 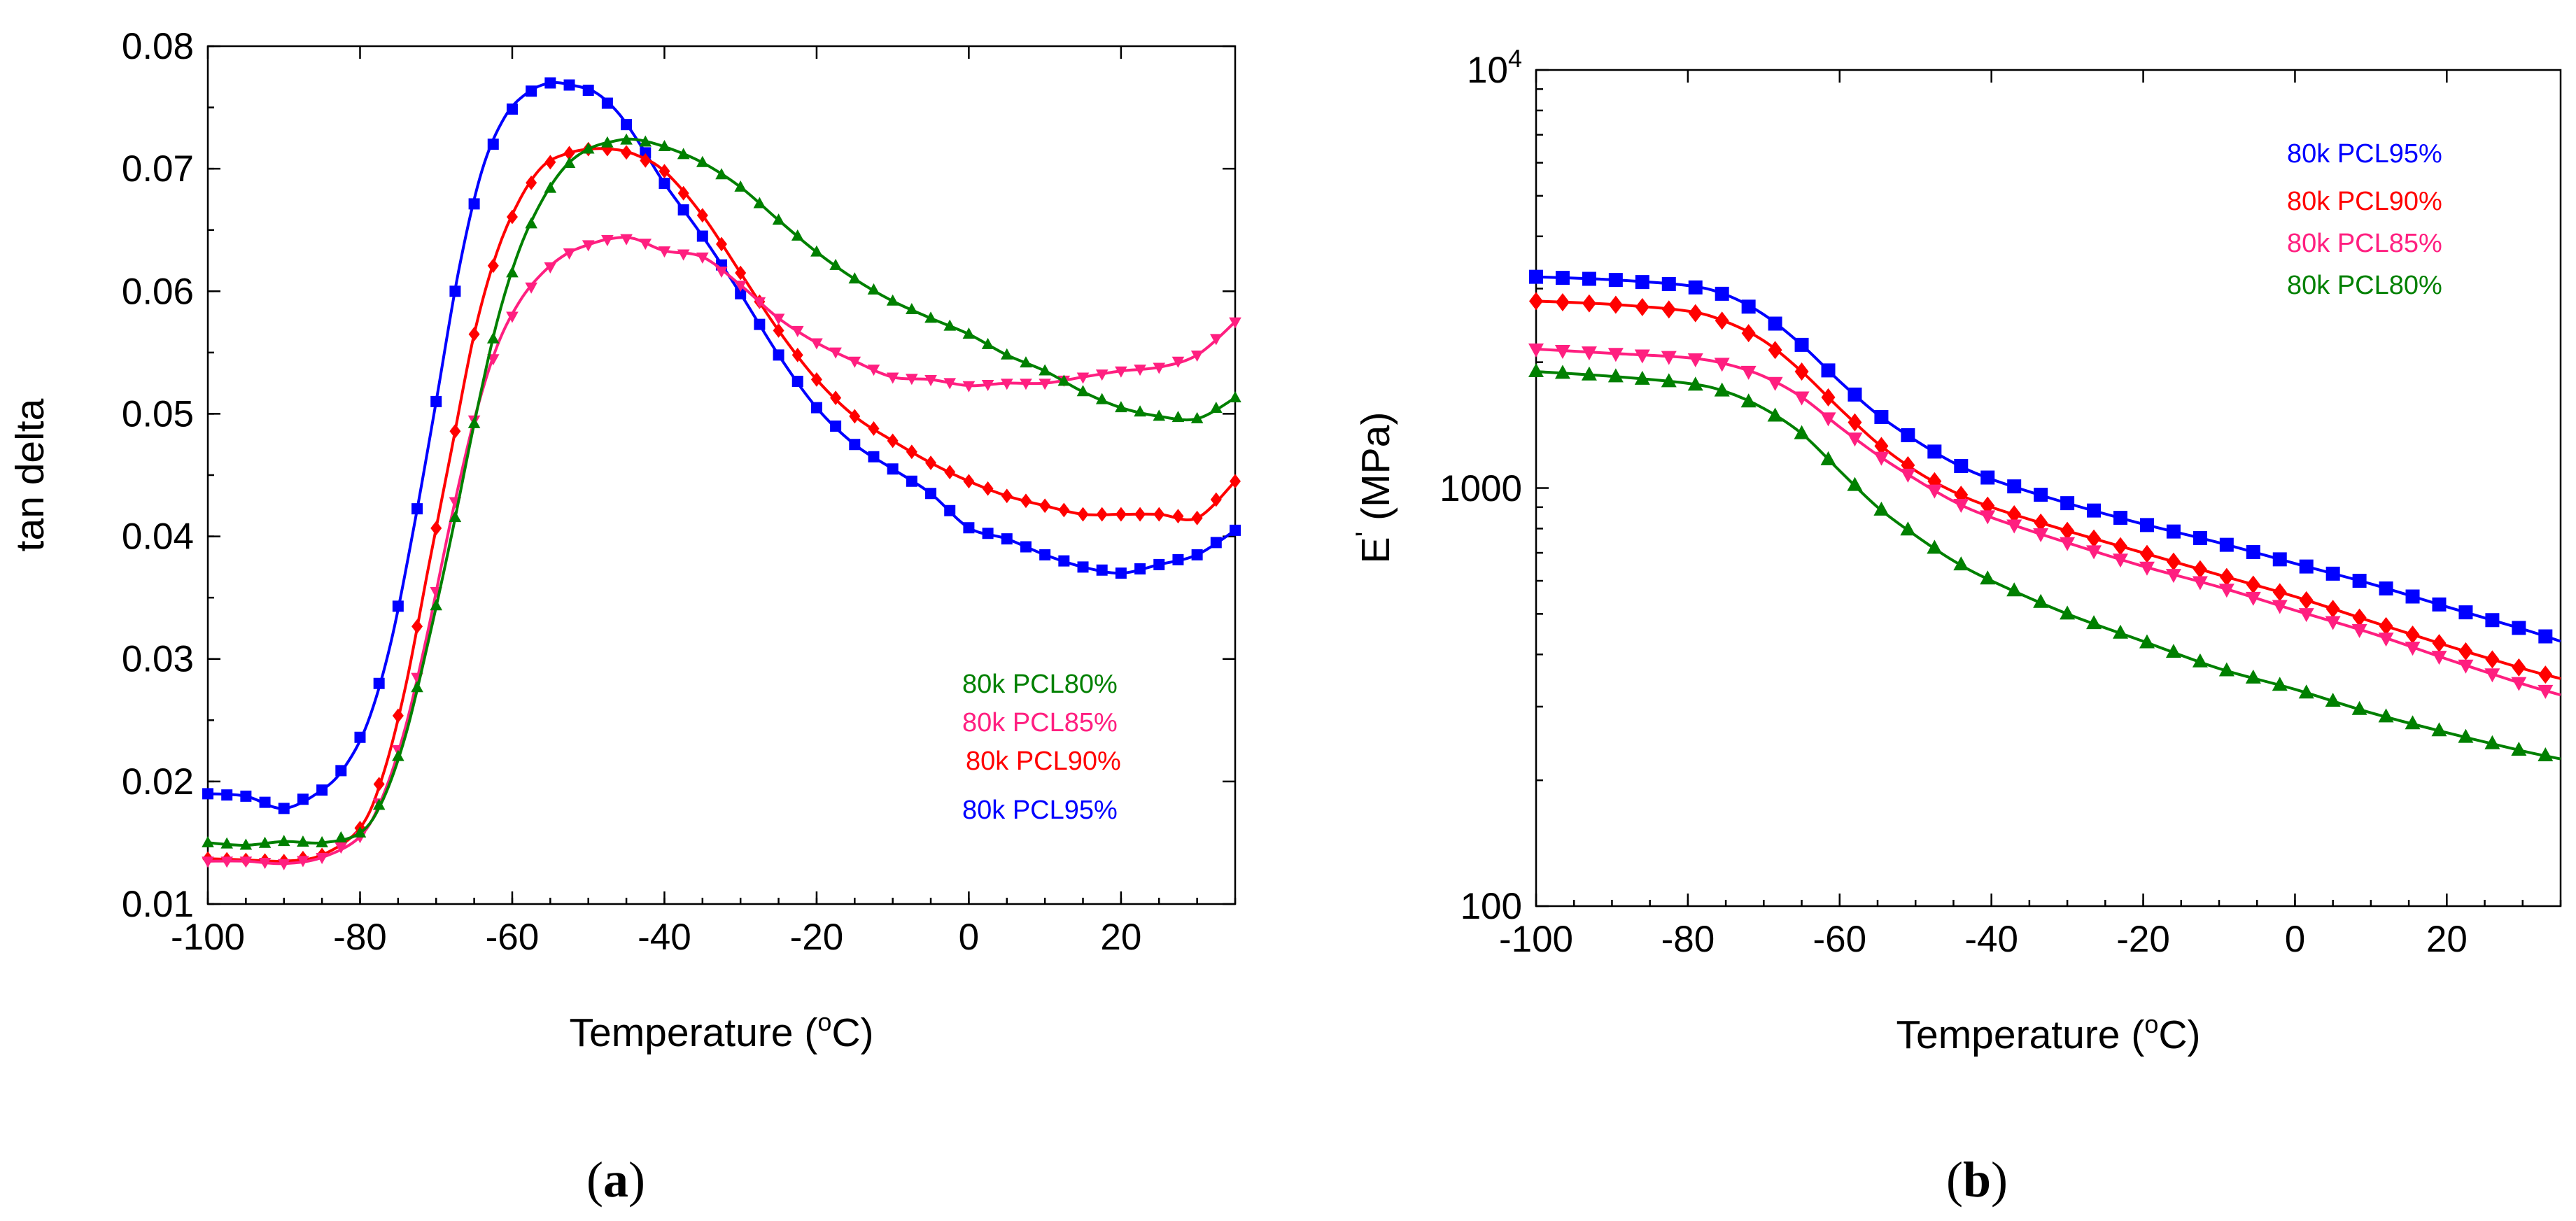 I want to click on x-tick-label: -60, so click(x=1839, y=939).